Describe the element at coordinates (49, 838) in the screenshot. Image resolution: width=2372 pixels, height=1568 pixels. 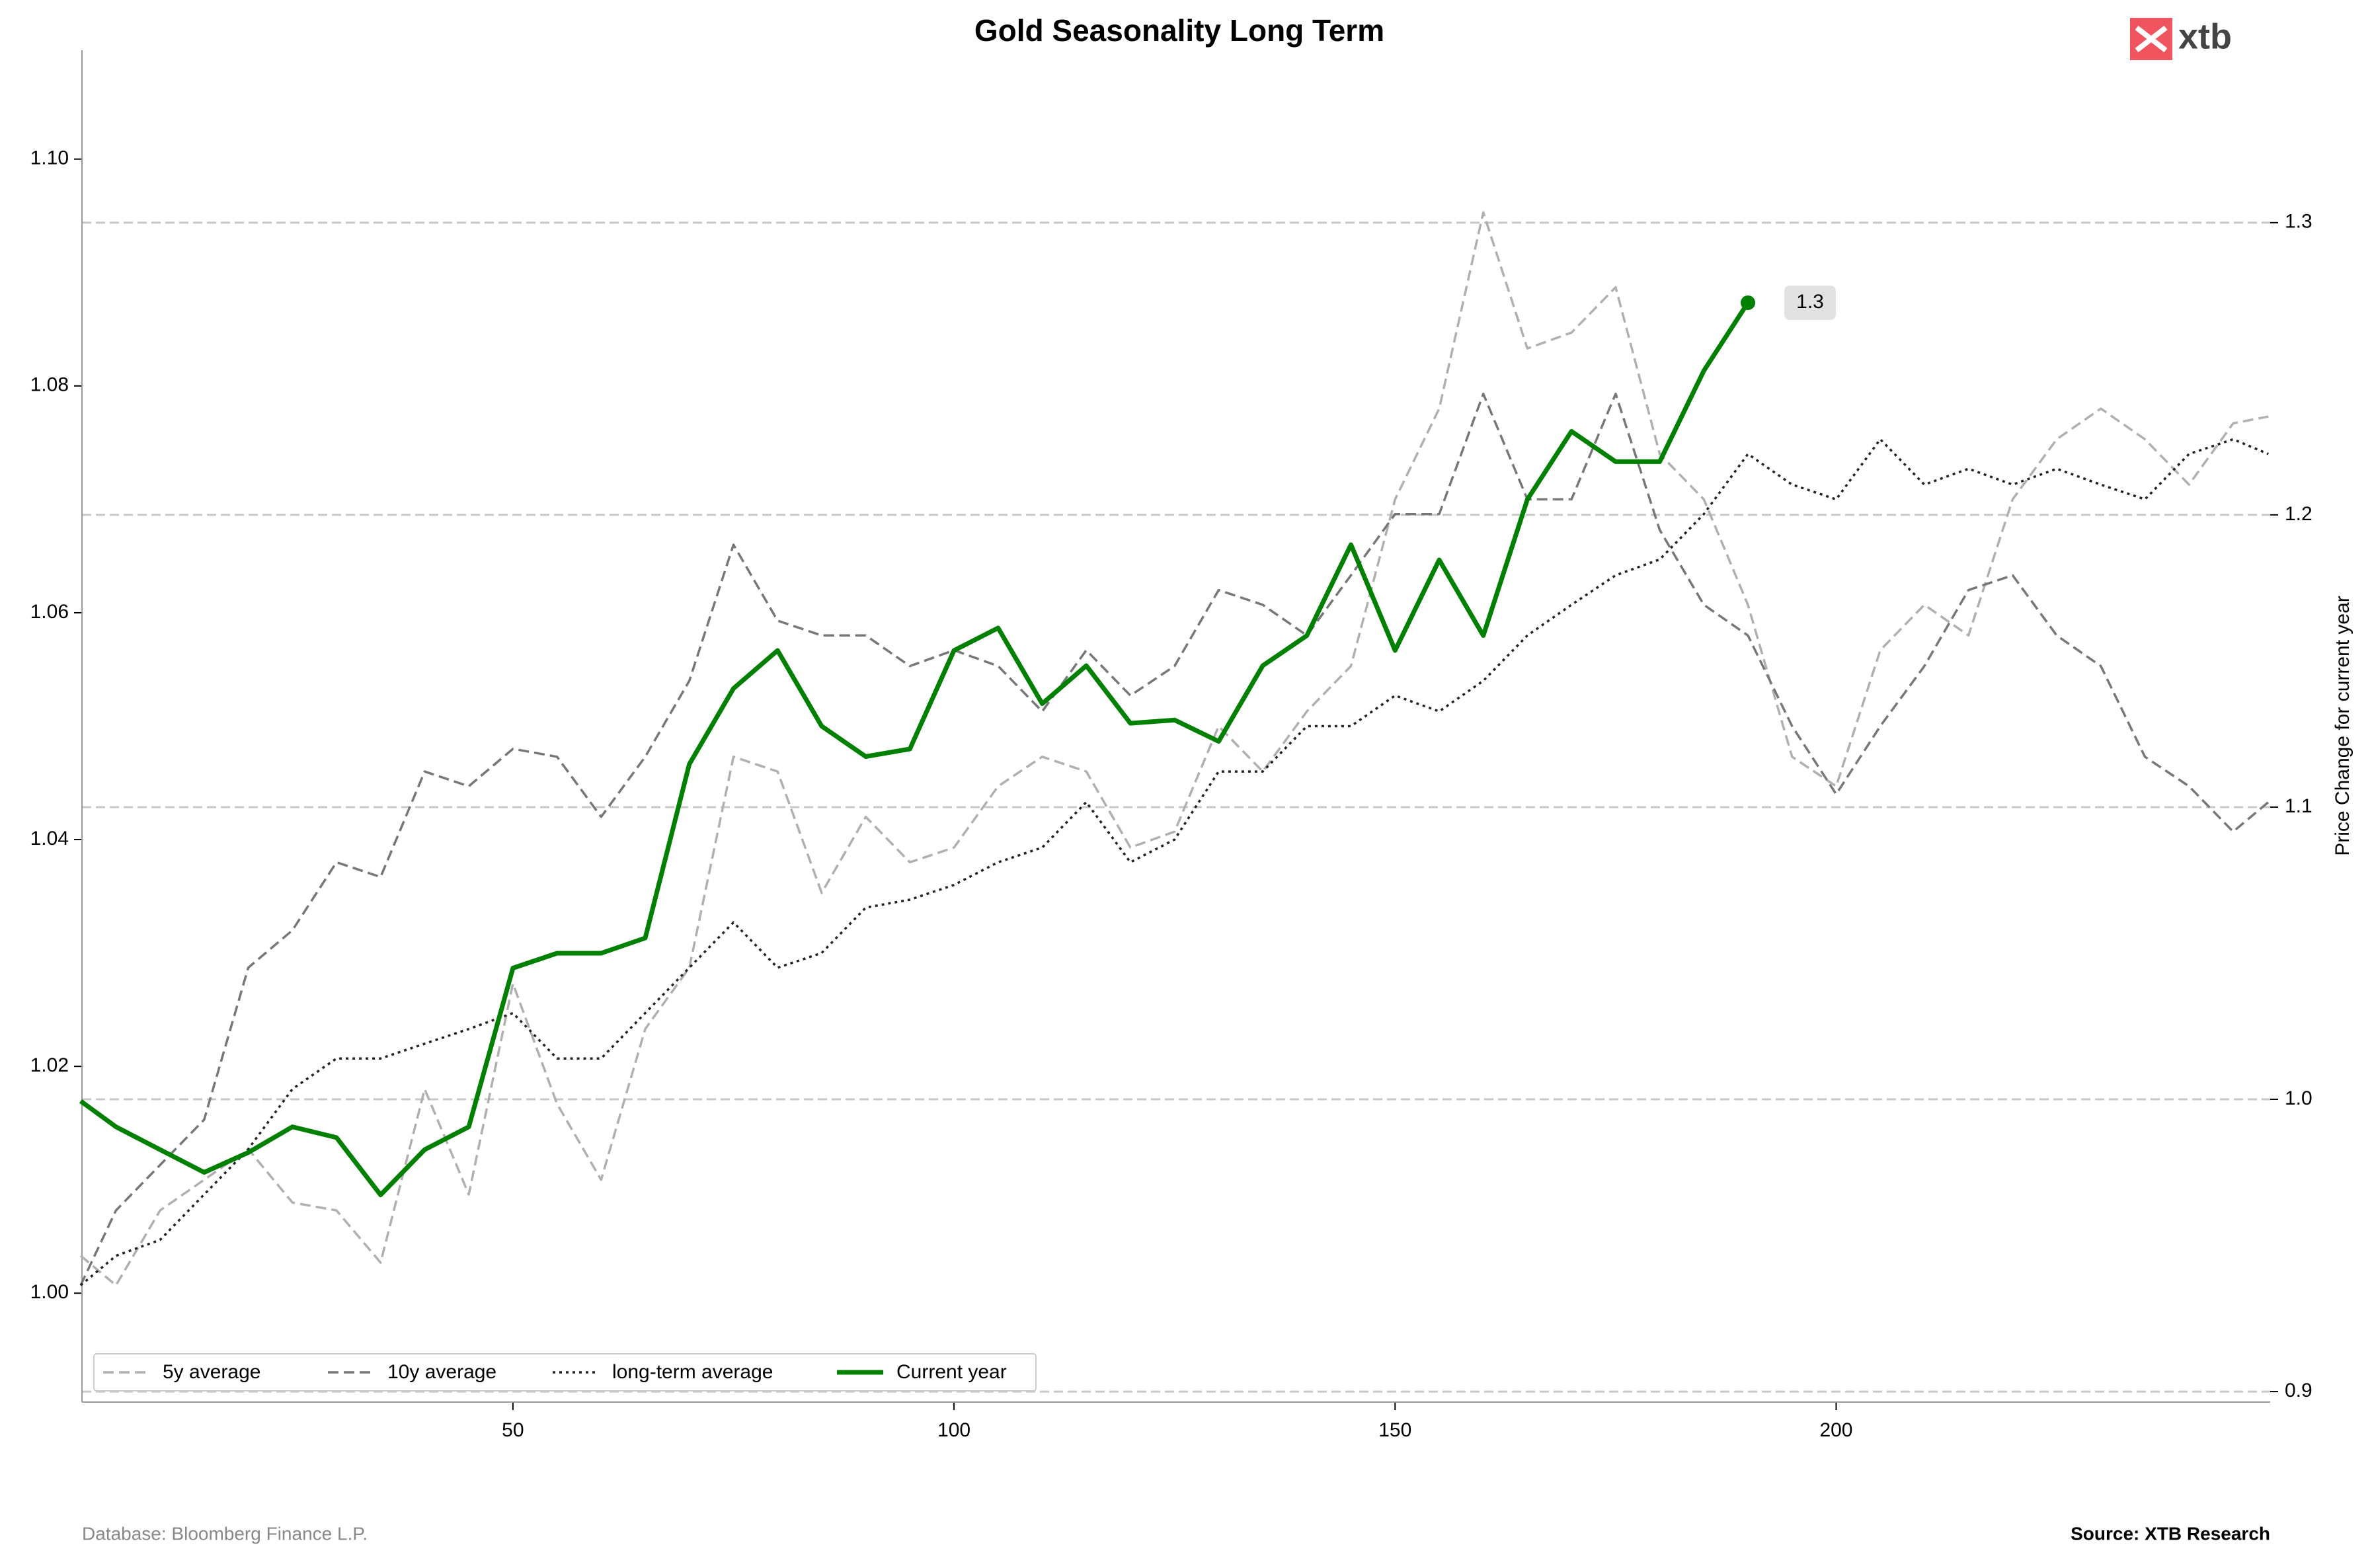
I see `y-tick-label: 1.04` at that location.